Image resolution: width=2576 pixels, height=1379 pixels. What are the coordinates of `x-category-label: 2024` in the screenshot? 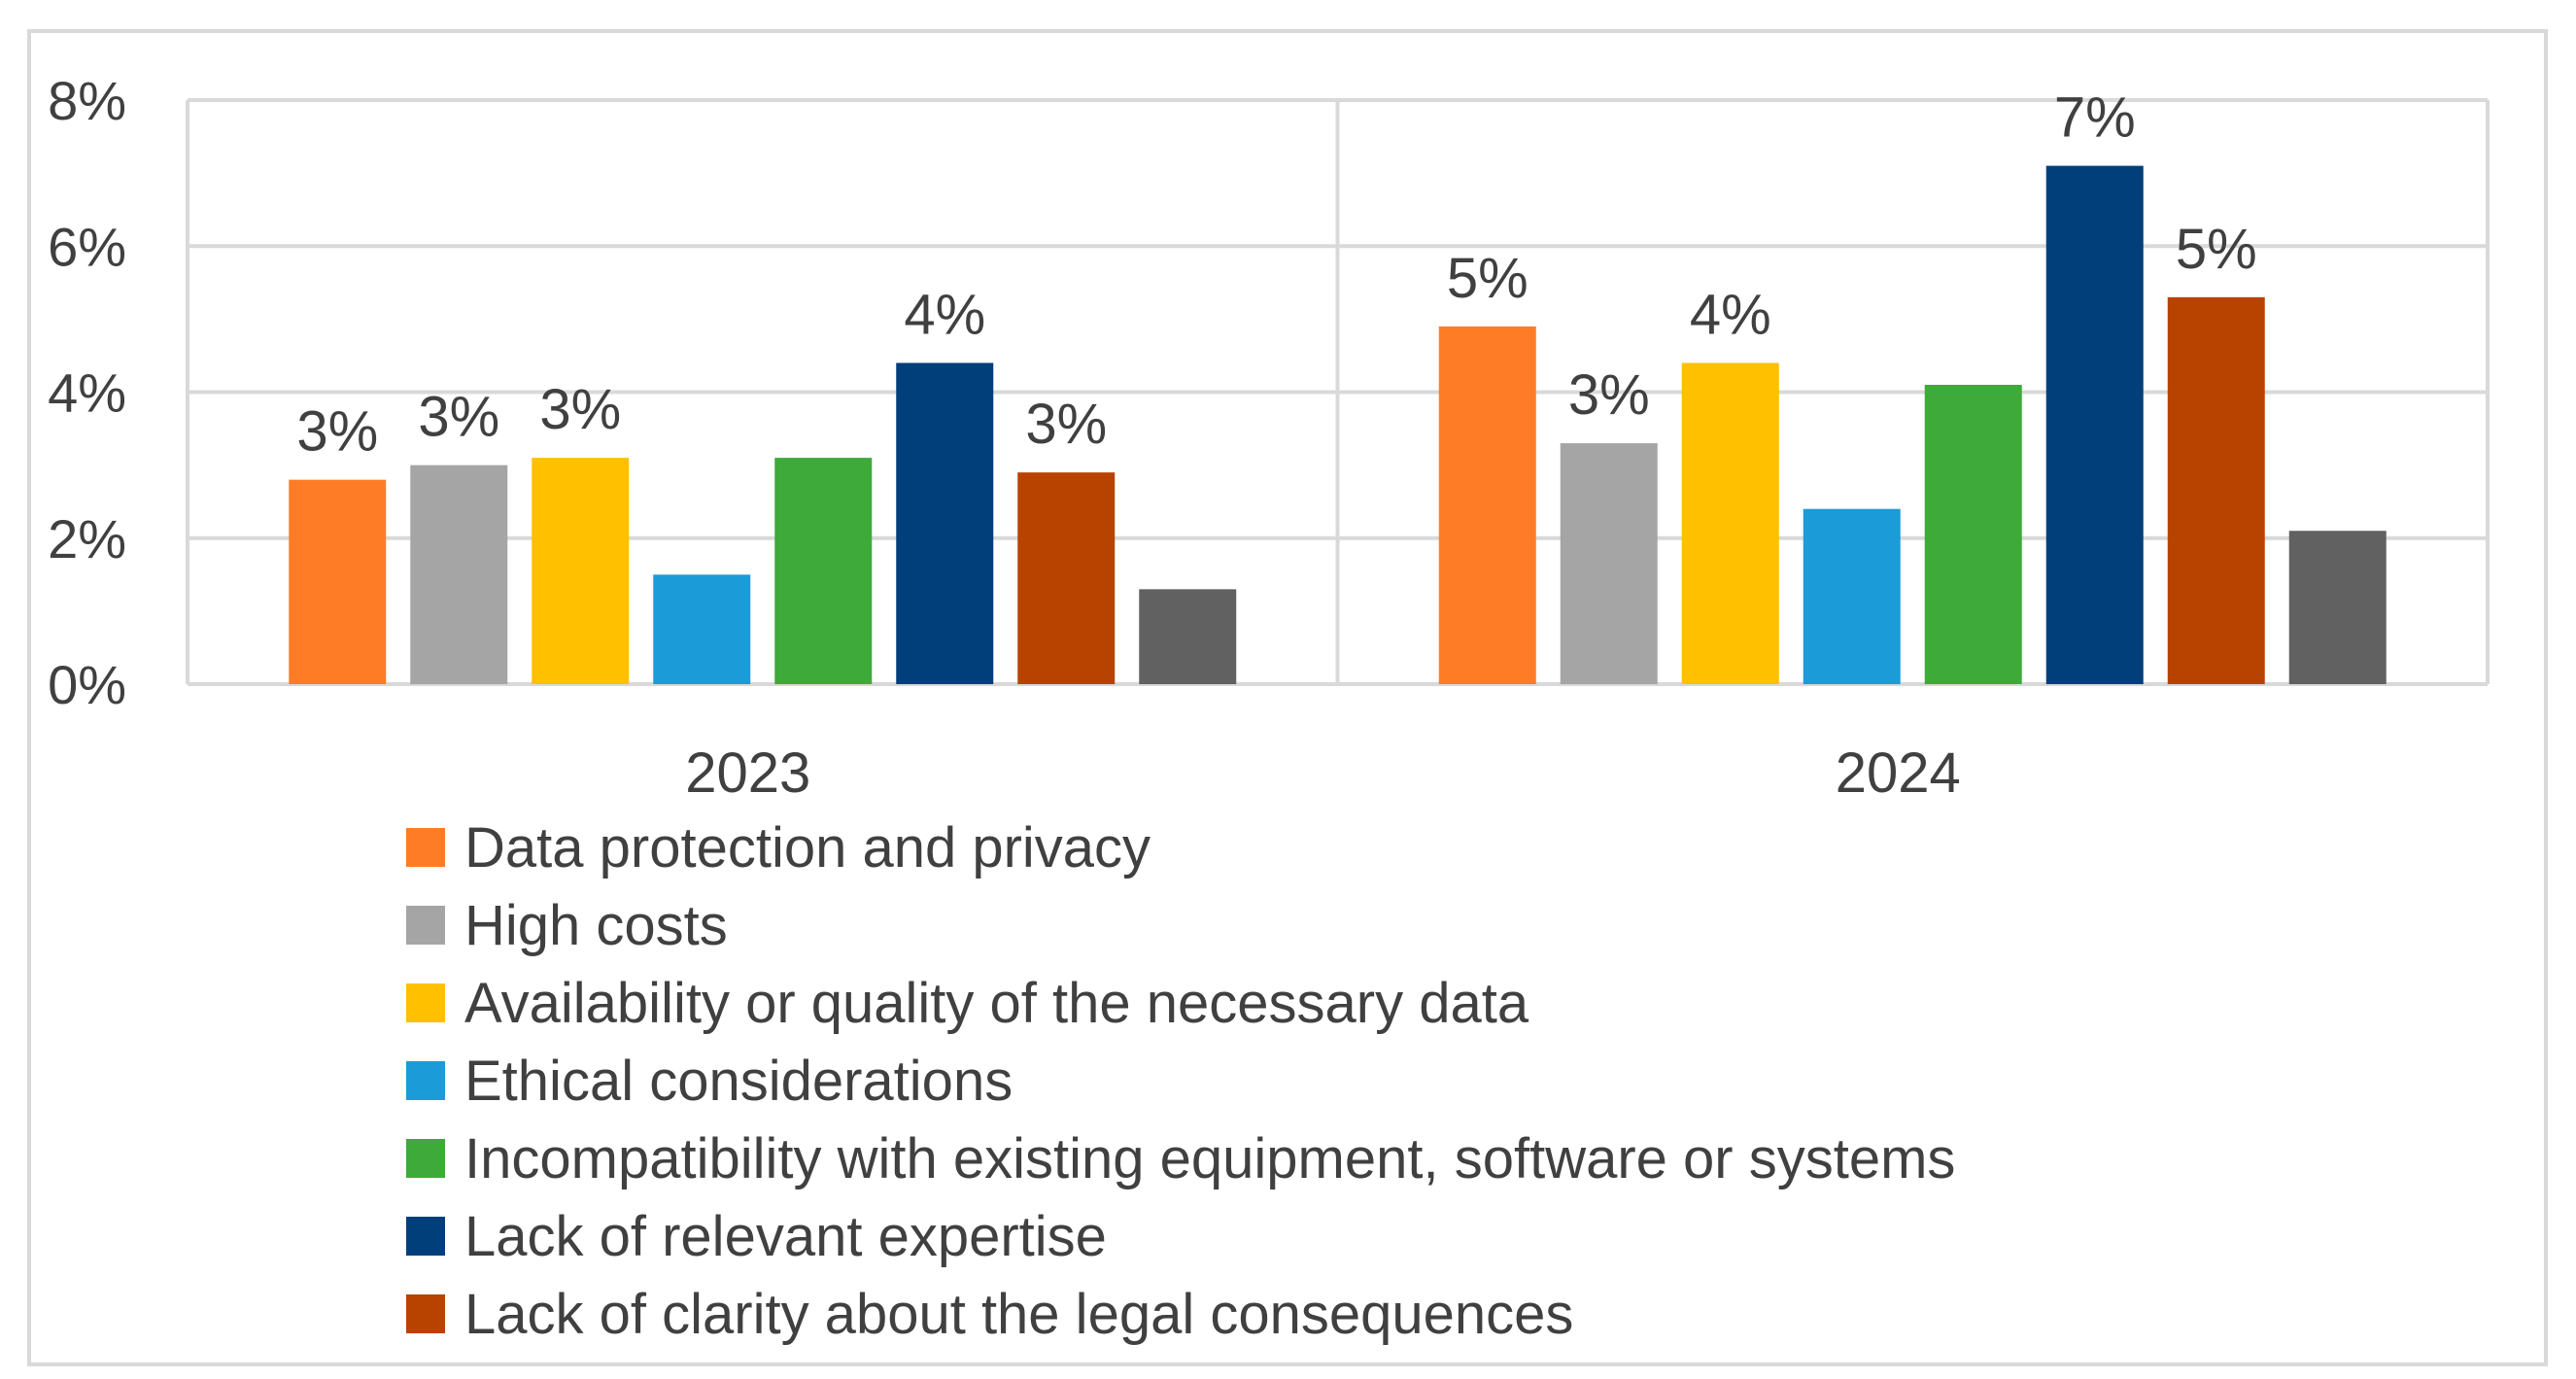 It's located at (1898, 773).